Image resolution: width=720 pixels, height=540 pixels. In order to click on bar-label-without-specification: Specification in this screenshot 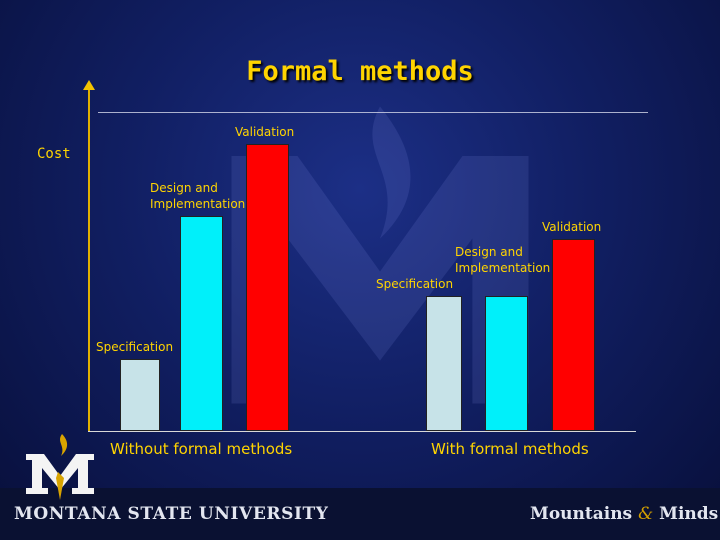, I will do `click(135, 347)`.